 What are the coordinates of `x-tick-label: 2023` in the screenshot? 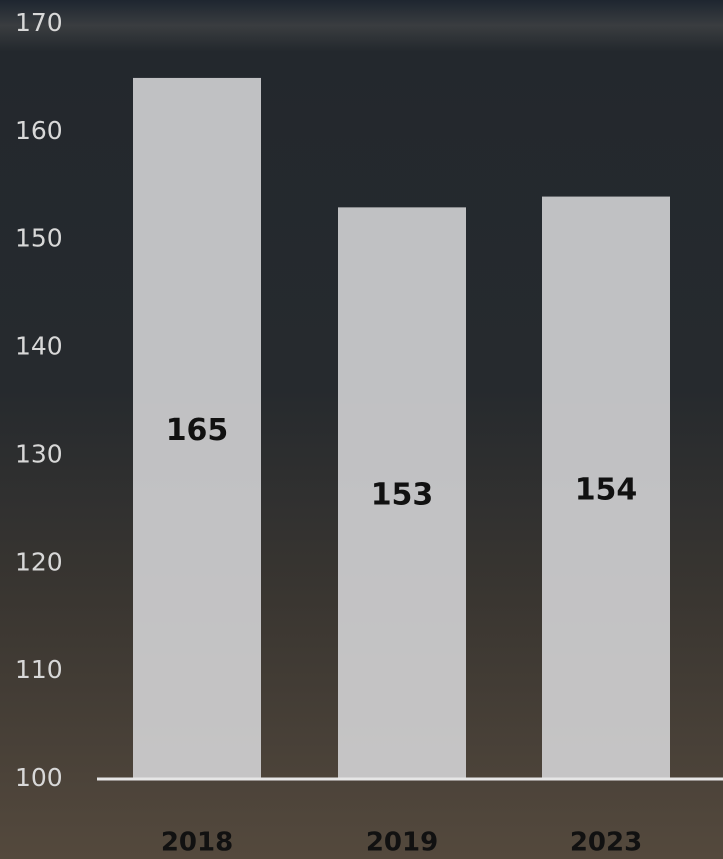 It's located at (606, 843).